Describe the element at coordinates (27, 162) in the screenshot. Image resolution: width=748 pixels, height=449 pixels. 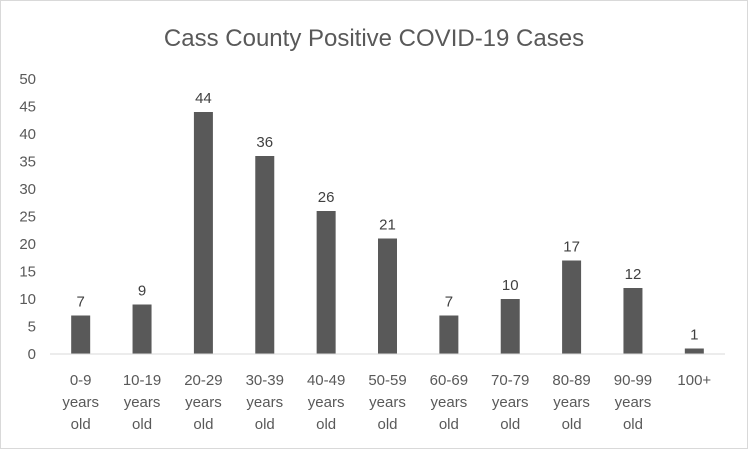
I see `y-tick-label: 35` at that location.